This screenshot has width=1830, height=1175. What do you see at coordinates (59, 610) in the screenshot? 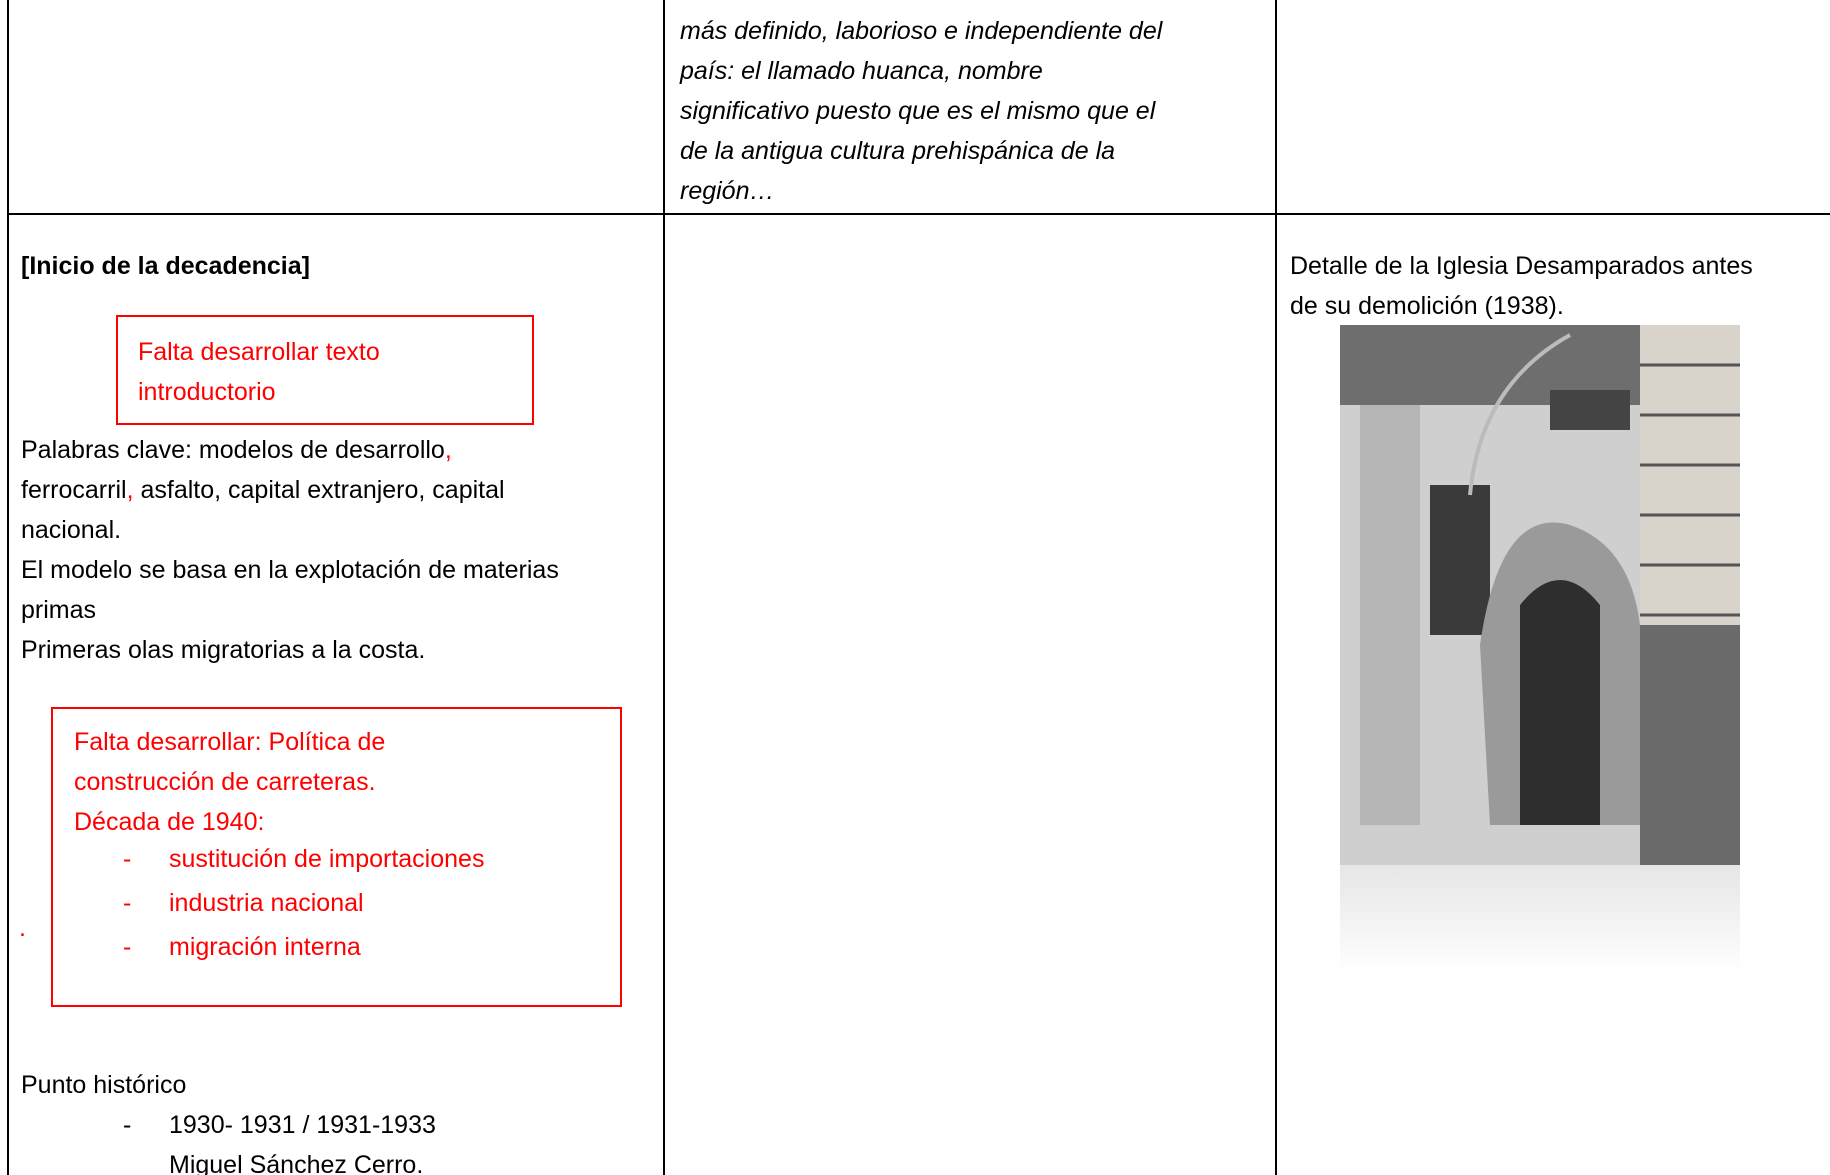
I see `text-line: primas` at bounding box center [59, 610].